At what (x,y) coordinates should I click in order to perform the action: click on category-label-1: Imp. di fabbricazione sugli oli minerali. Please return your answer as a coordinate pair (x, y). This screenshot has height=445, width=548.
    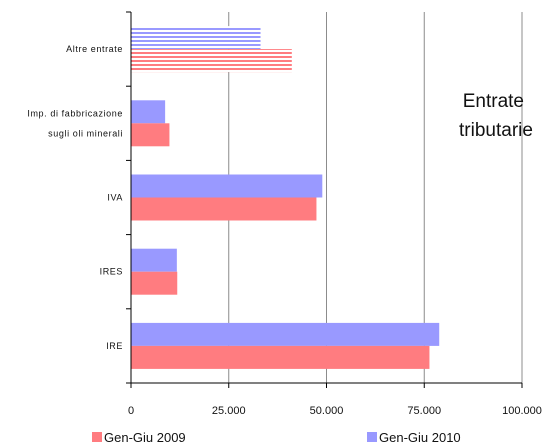
    Looking at the image, I should click on (75, 123).